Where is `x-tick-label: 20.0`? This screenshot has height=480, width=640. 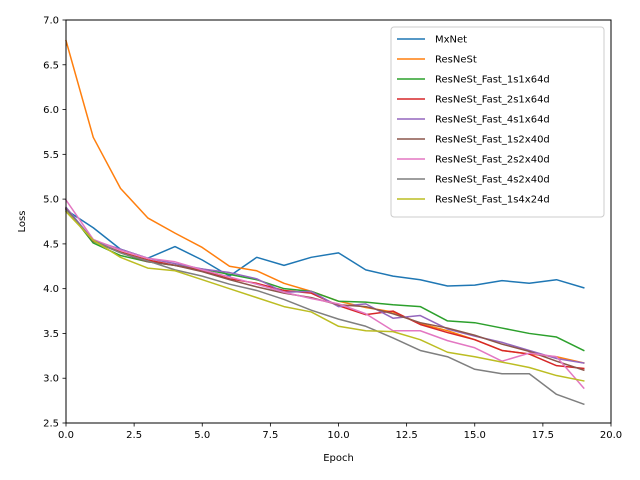
x-tick-label: 20.0 is located at coordinates (611, 435).